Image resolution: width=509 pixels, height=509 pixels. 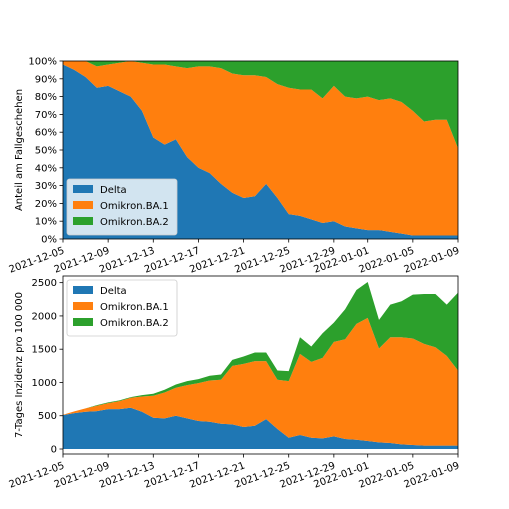 I want to click on incidence-legend-label: Omikron.BA.2, so click(x=134, y=323).